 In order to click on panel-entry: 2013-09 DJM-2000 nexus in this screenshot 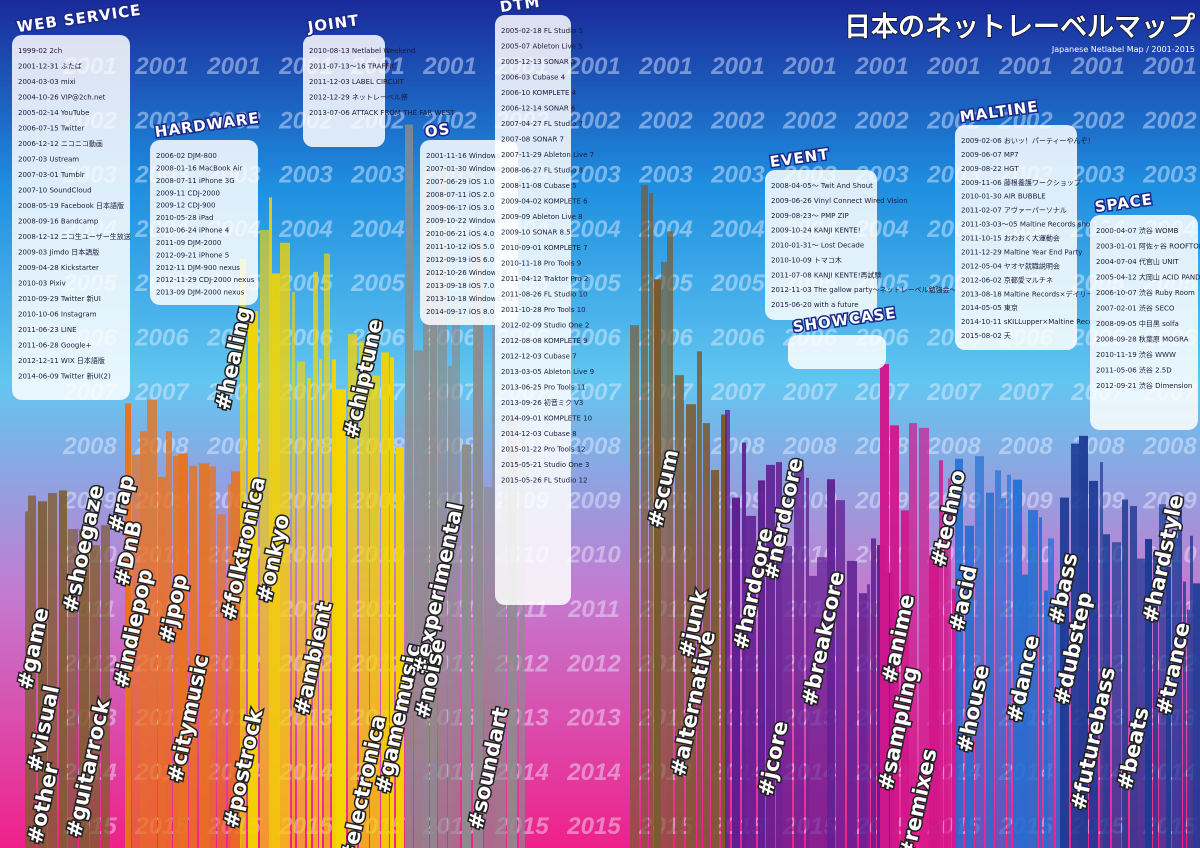, I will do `click(200, 293)`.